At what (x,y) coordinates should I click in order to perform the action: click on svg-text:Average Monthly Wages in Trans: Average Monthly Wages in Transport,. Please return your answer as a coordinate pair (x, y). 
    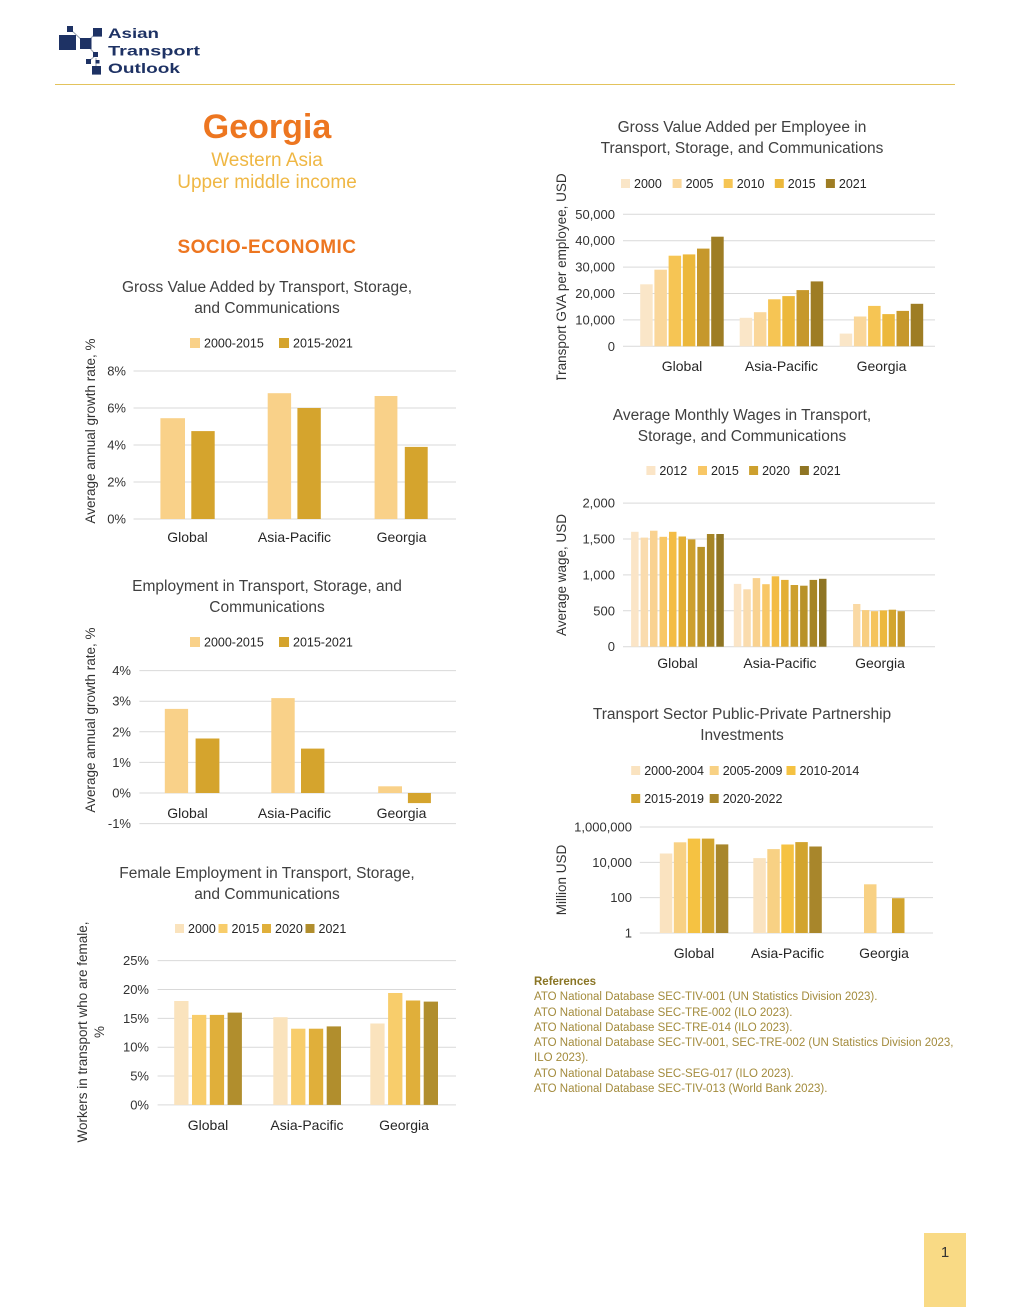
    Looking at the image, I should click on (742, 415).